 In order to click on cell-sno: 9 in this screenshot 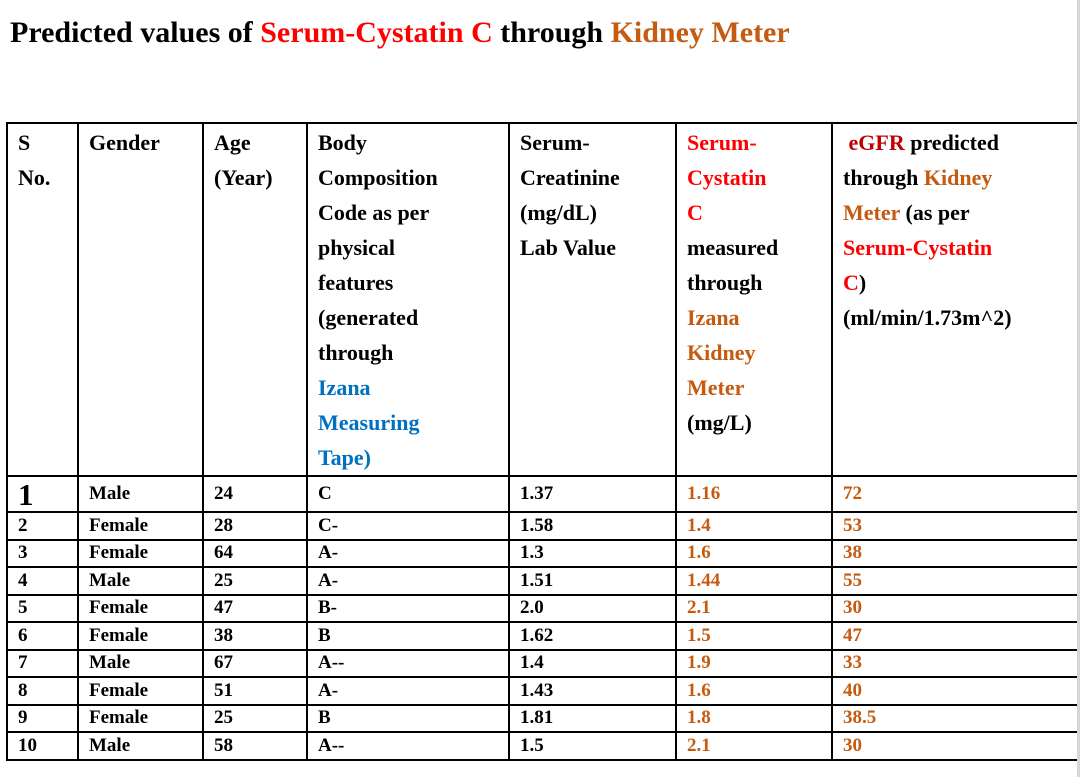, I will do `click(42, 718)`.